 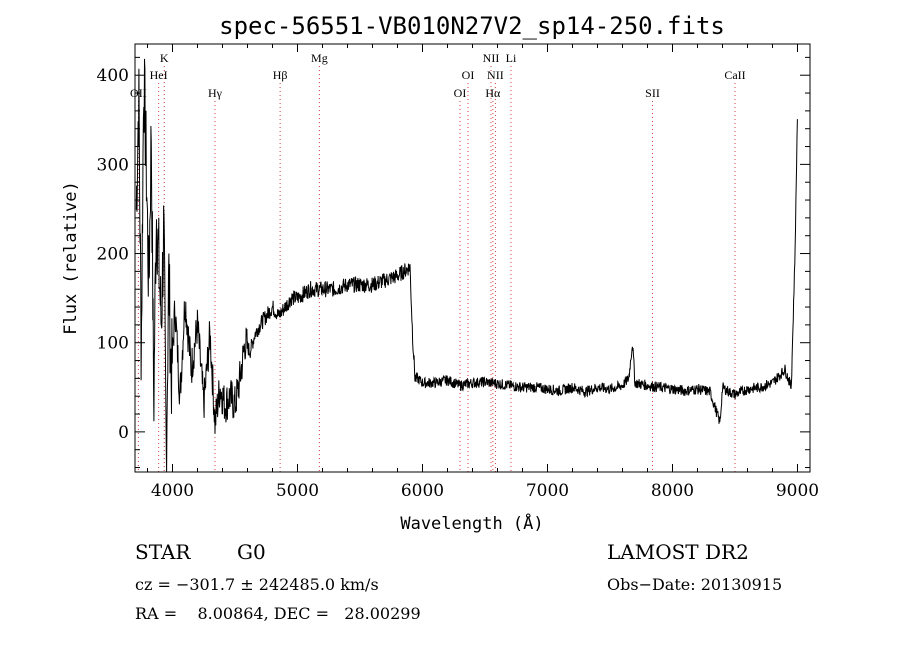 I want to click on y-tick-label: 100, so click(x=113, y=344).